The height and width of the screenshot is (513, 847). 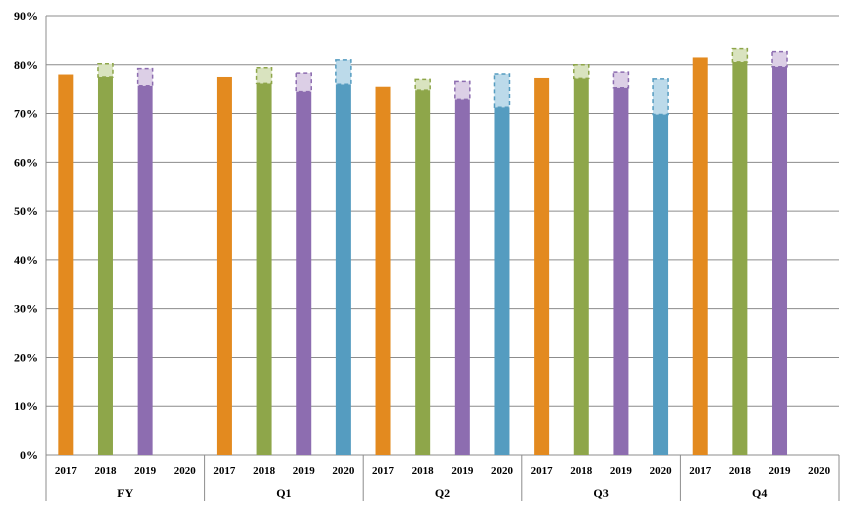 I want to click on bar-q2-2019, so click(x=462, y=277).